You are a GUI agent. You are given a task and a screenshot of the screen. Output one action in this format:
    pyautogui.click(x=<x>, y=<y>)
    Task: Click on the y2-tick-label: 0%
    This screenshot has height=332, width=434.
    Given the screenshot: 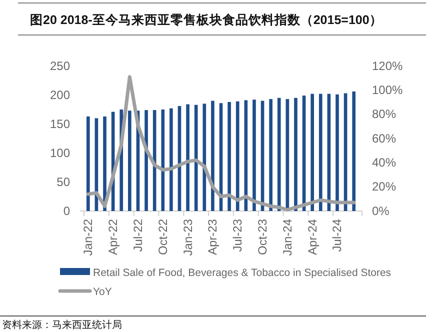 What is the action you would take?
    pyautogui.click(x=381, y=211)
    